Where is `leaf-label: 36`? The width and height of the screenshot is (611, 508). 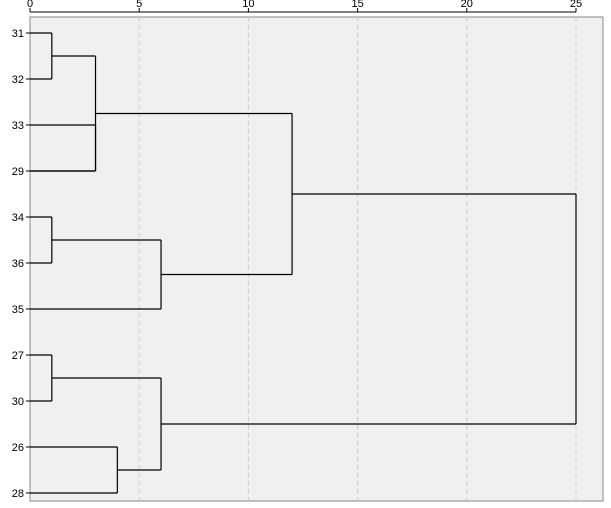
leaf-label: 36 is located at coordinates (18, 264).